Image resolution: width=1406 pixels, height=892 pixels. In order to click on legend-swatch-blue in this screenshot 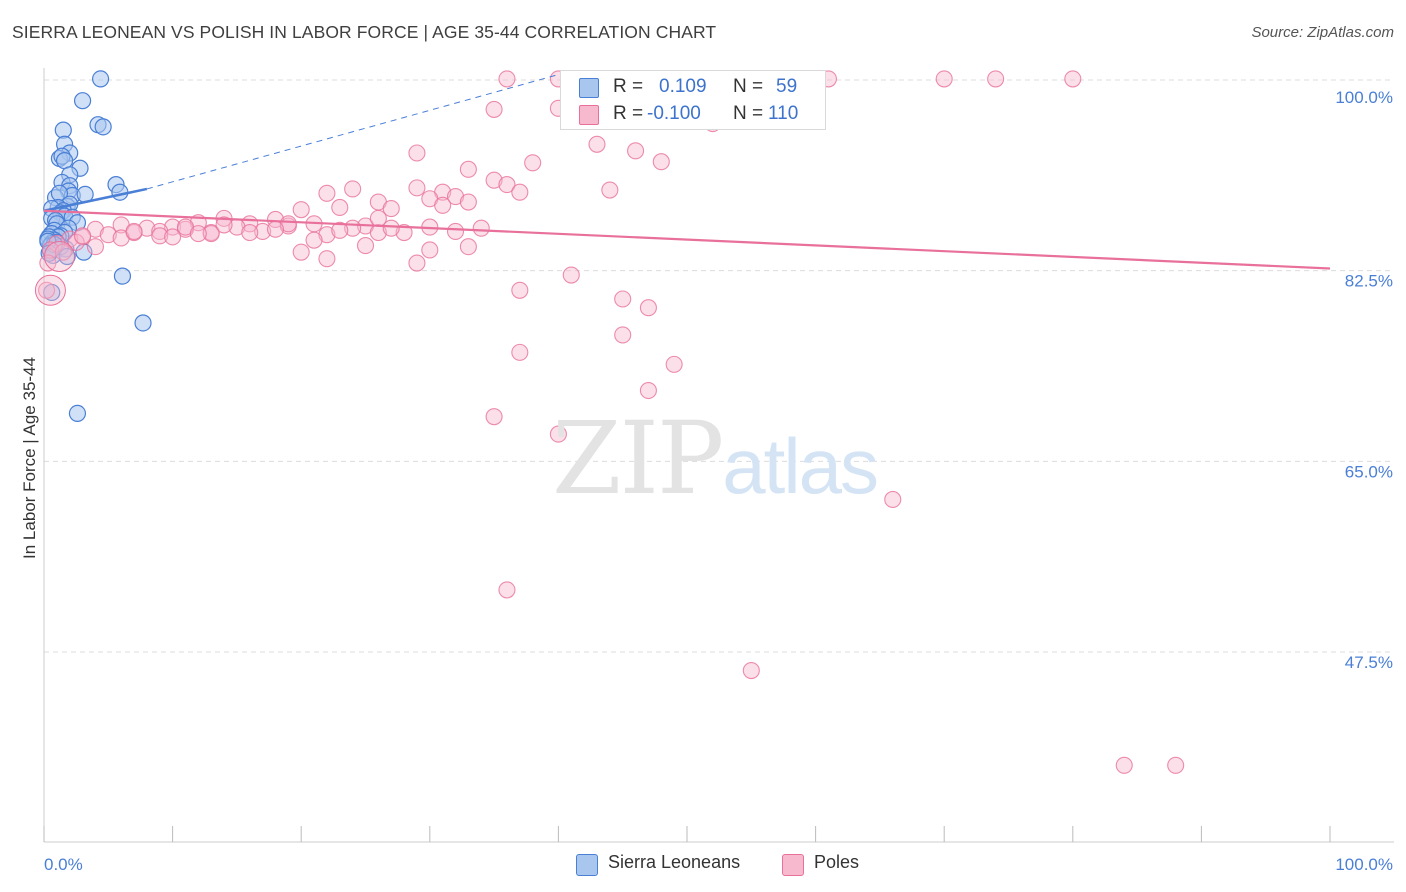, I will do `click(587, 865)`.